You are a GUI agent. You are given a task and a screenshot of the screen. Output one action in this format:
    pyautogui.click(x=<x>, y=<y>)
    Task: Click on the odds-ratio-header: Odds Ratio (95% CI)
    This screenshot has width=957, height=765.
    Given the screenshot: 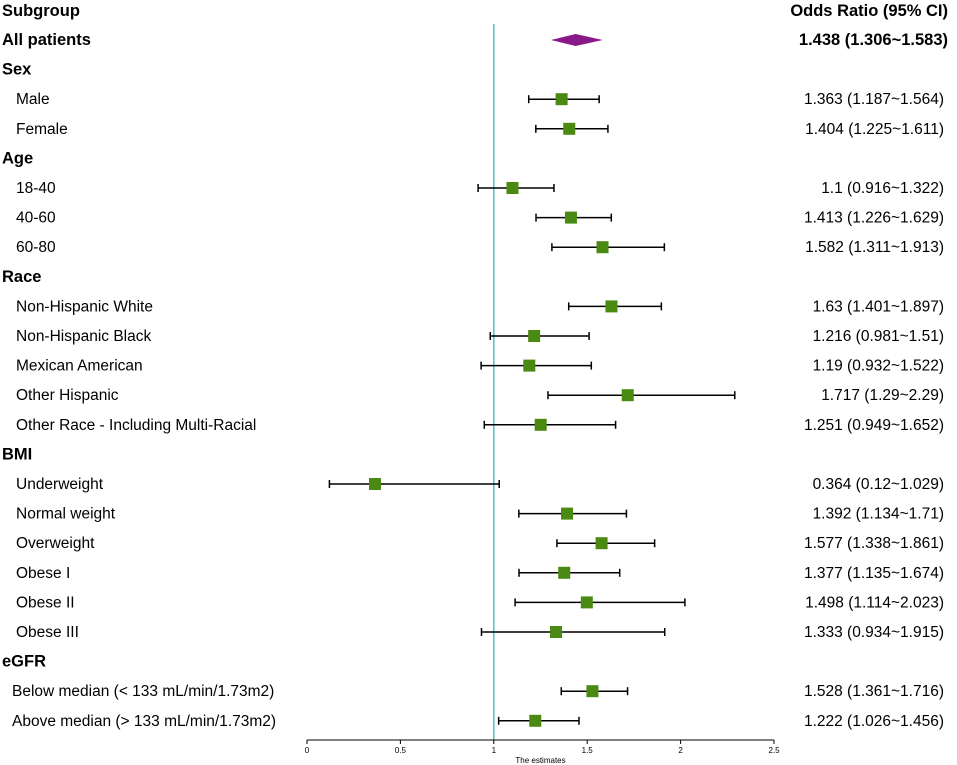 What is the action you would take?
    pyautogui.click(x=869, y=11)
    